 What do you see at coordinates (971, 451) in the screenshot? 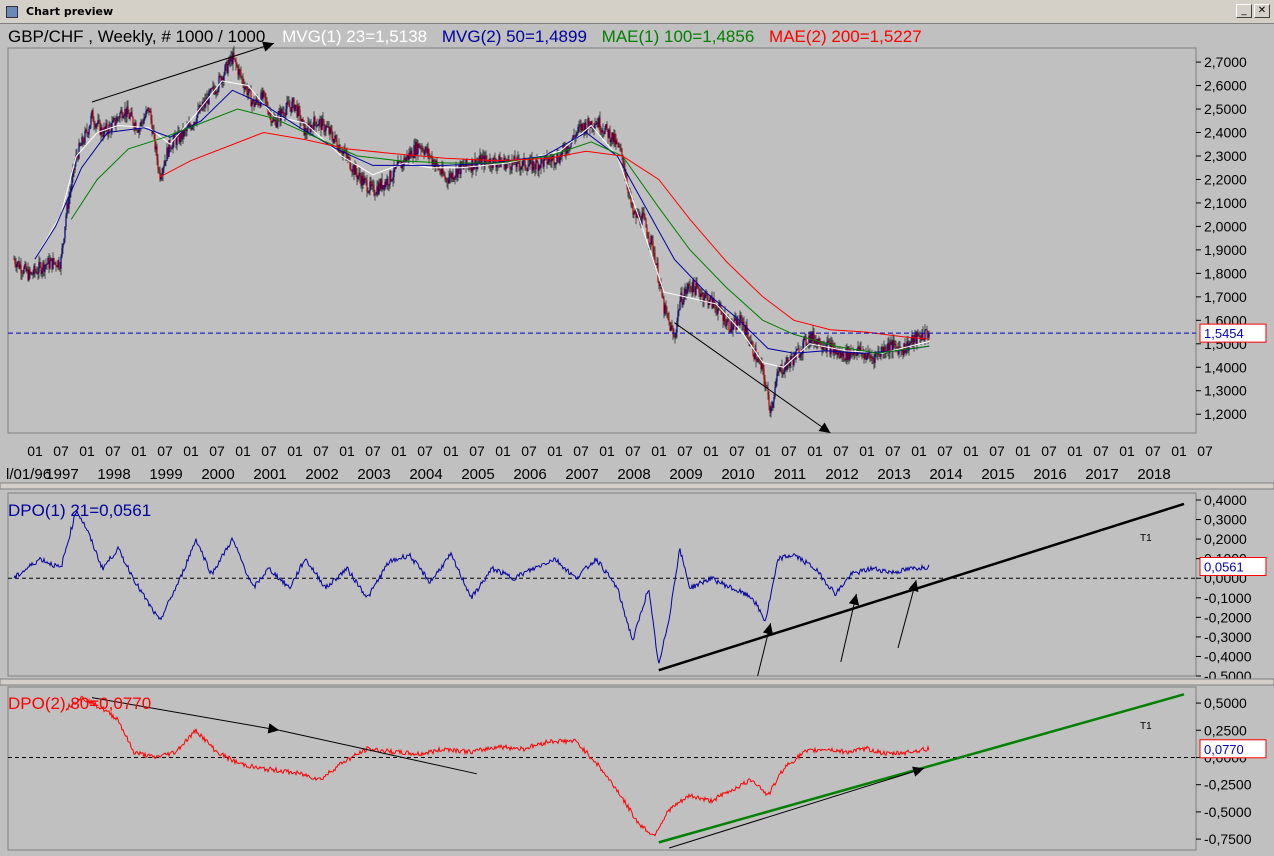
I see `month-tick-label: 01` at bounding box center [971, 451].